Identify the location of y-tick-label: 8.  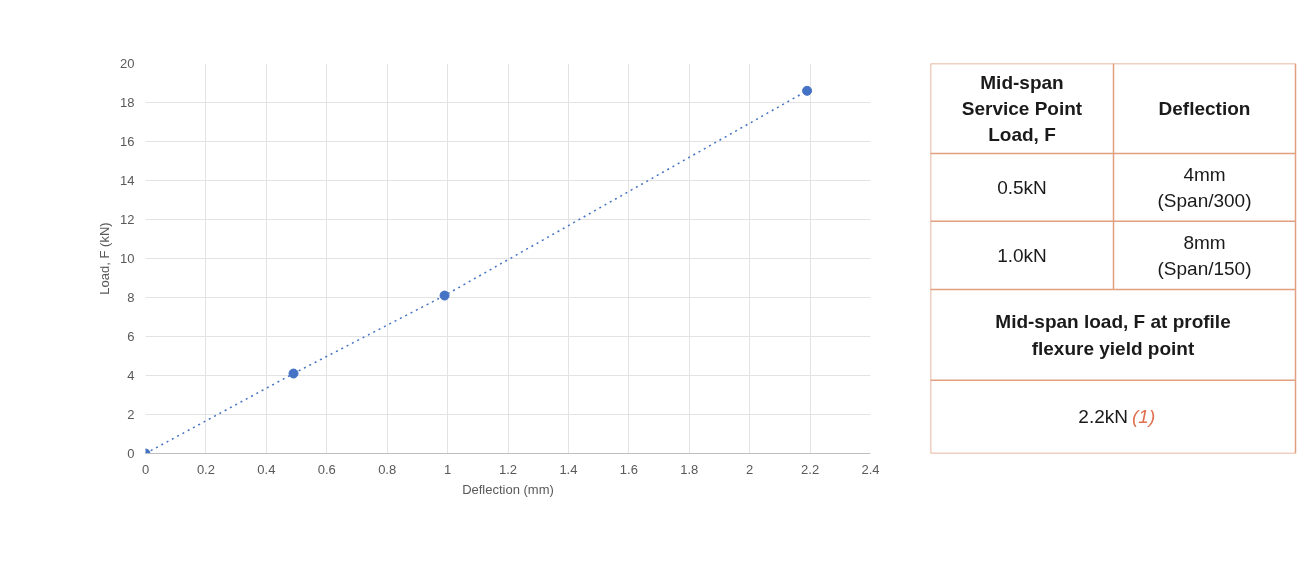
(131, 297).